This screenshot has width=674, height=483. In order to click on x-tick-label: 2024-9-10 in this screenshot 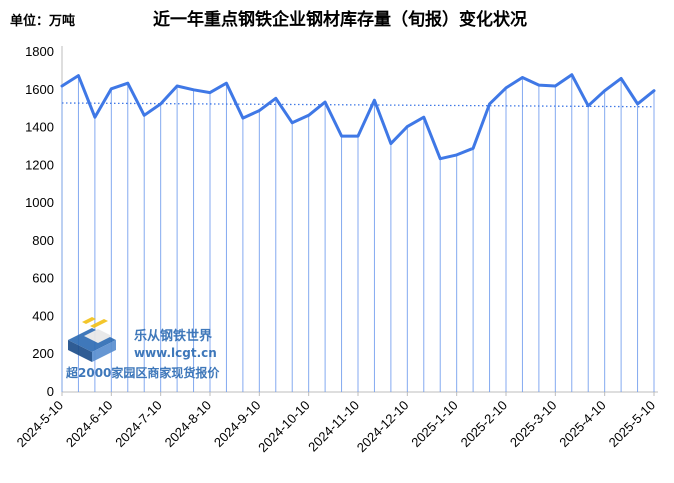, I will do `click(237, 424)`.